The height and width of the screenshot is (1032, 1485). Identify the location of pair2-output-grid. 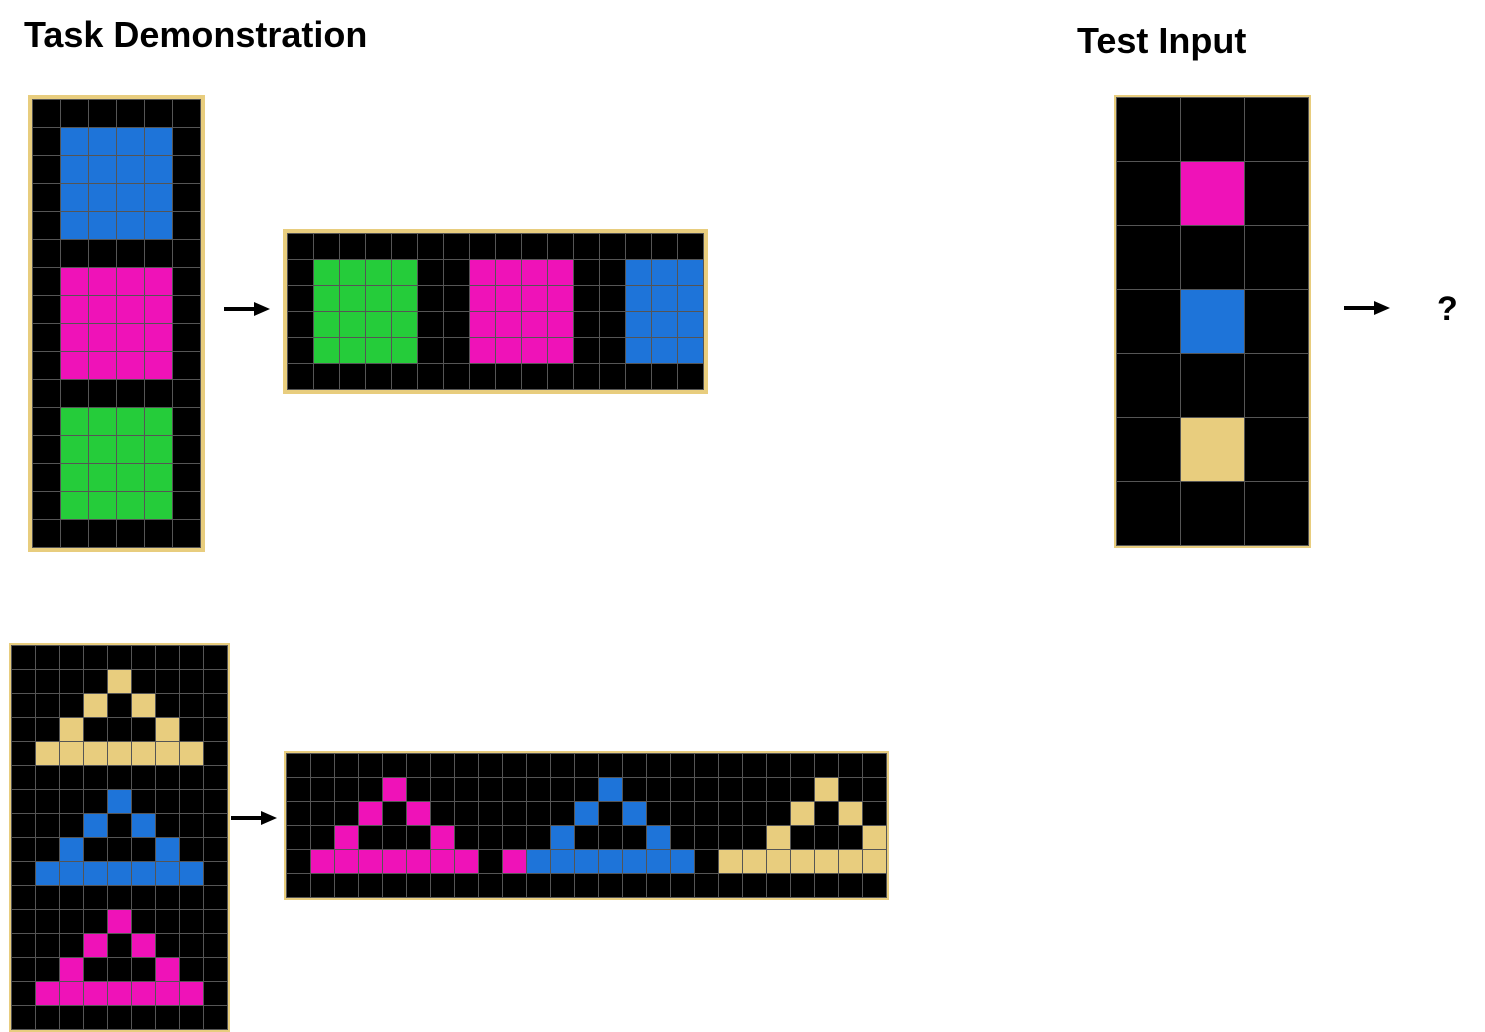
(586, 825).